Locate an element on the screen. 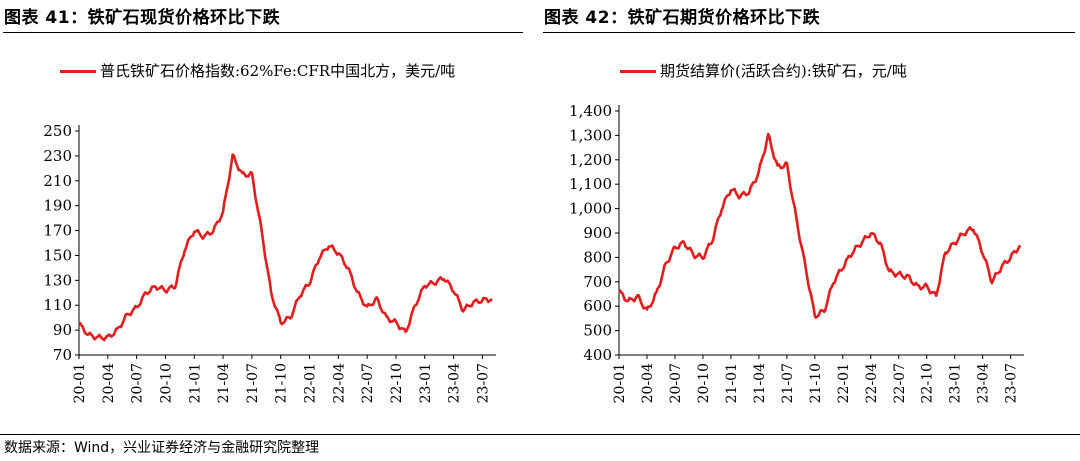 This screenshot has height=461, width=1080. y-tick-label: 210 is located at coordinates (57, 181).